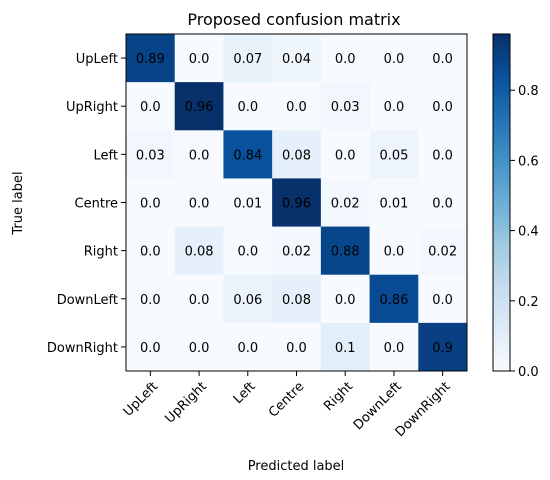  What do you see at coordinates (101, 252) in the screenshot?
I see `y-tick-label: Right` at bounding box center [101, 252].